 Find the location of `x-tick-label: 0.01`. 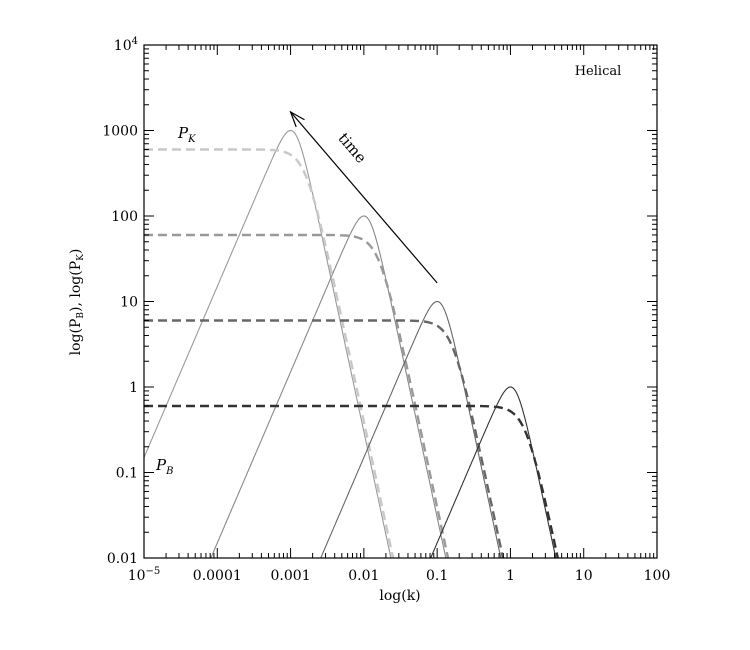

x-tick-label: 0.01 is located at coordinates (363, 576).